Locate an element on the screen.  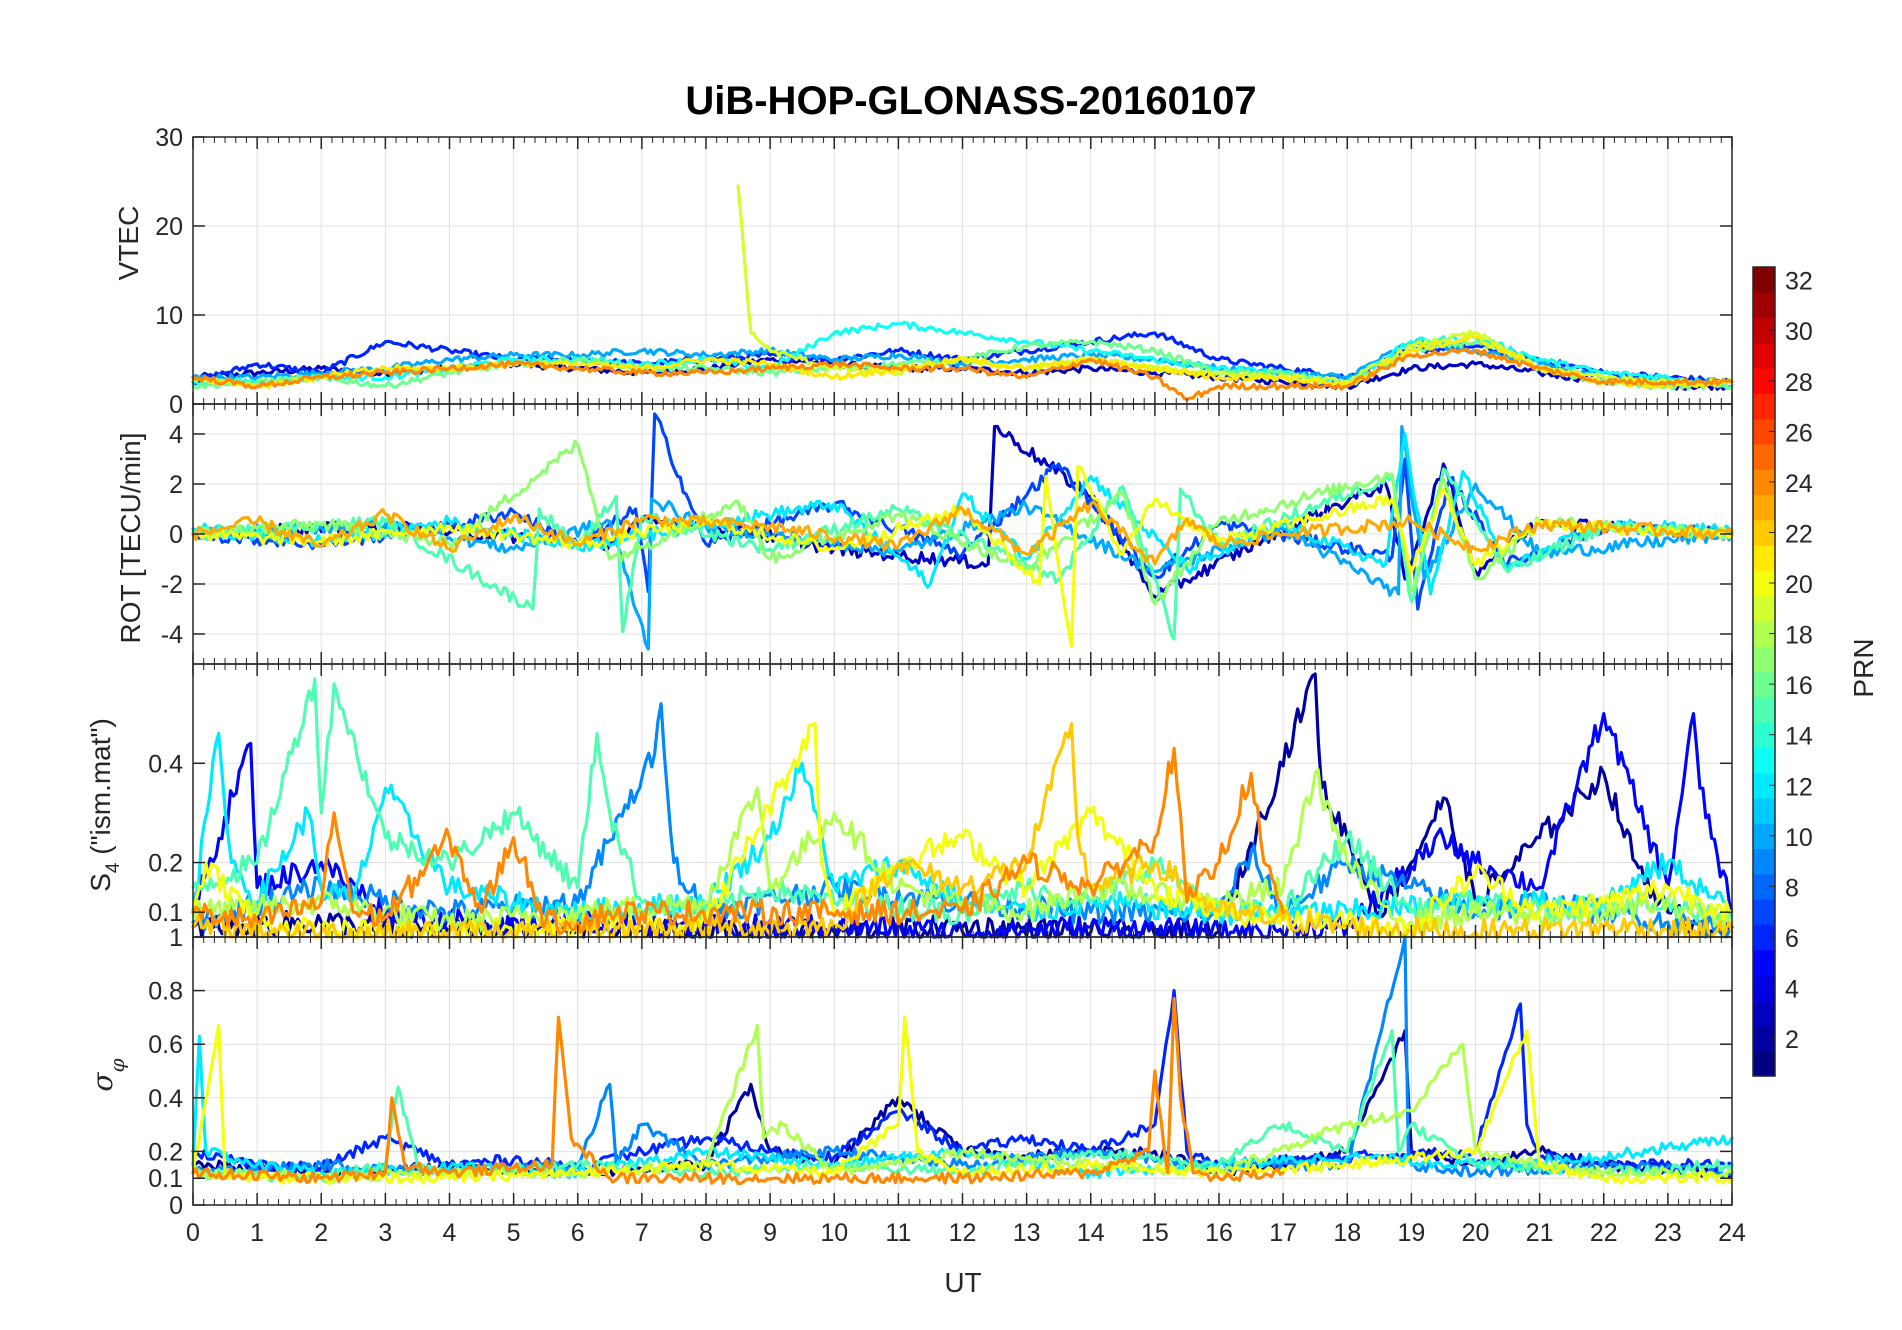
sigma-ytick-label: 0.4 is located at coordinates (165, 1099).